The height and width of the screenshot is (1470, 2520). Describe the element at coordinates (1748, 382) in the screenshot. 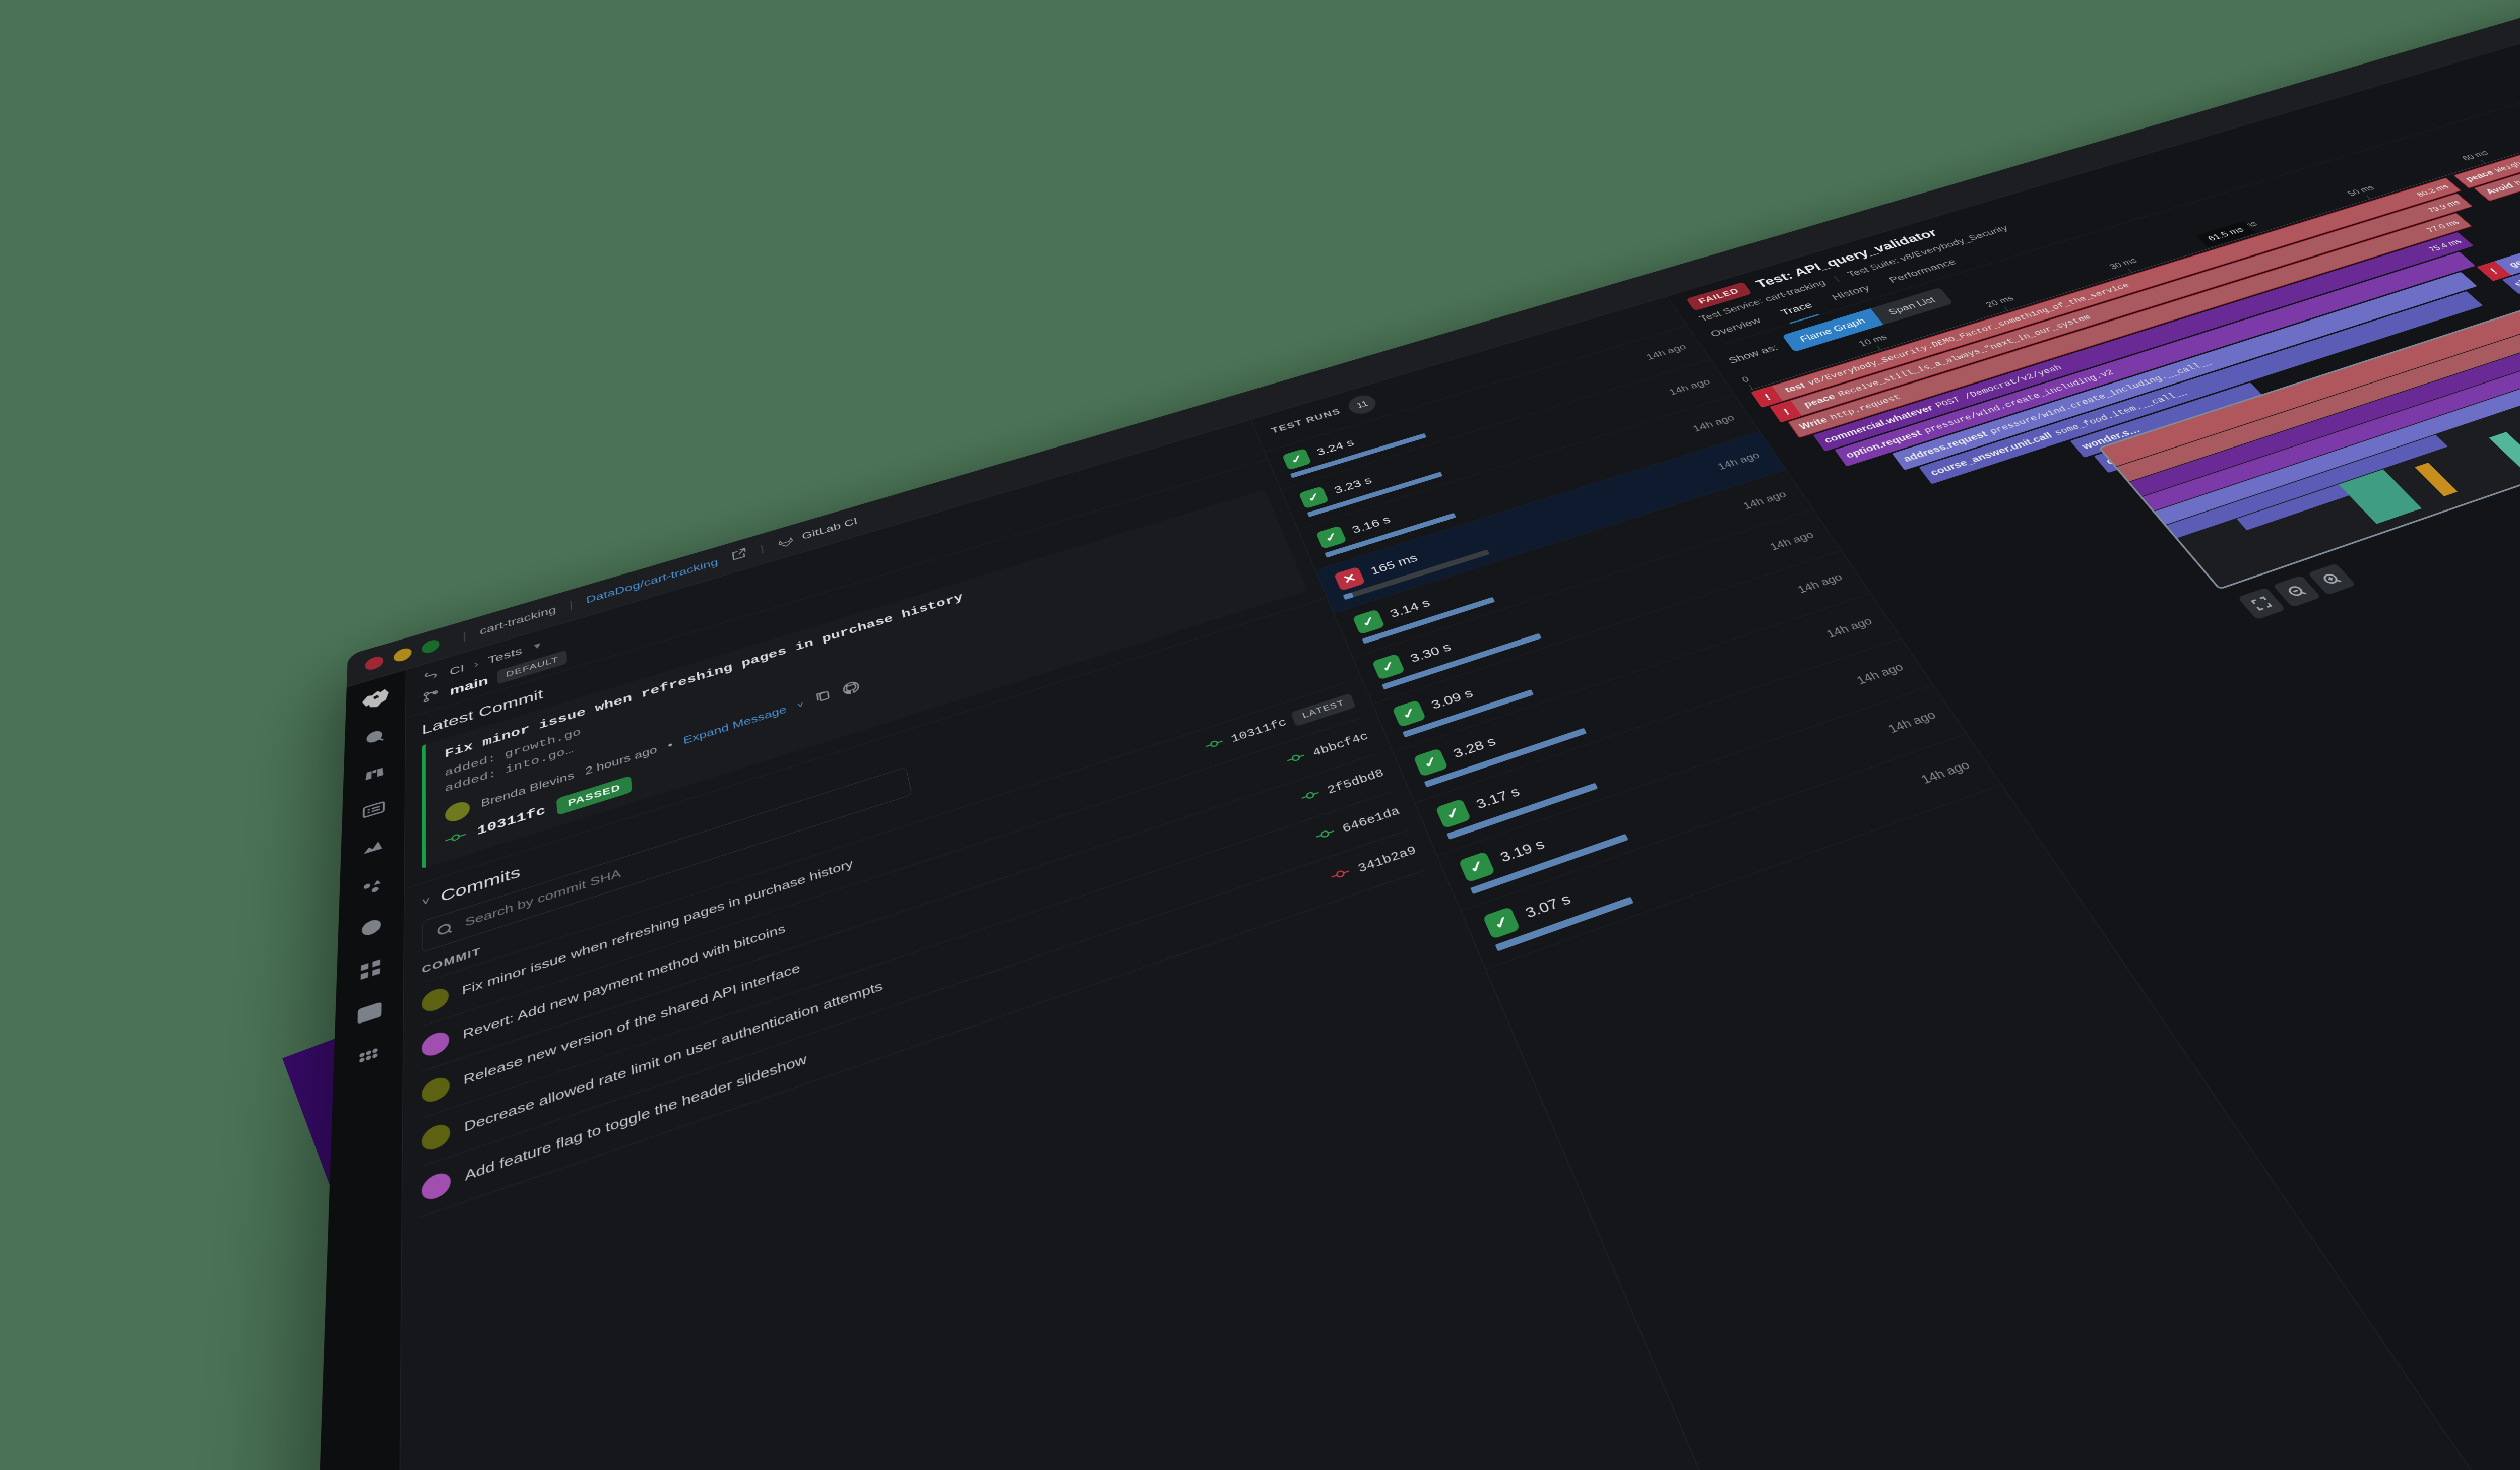

I see `ruler-tick: 0` at that location.